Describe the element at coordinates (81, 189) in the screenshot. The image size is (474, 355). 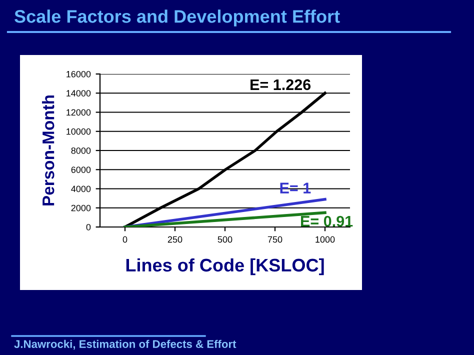
I see `y-tick-label: 4000` at that location.